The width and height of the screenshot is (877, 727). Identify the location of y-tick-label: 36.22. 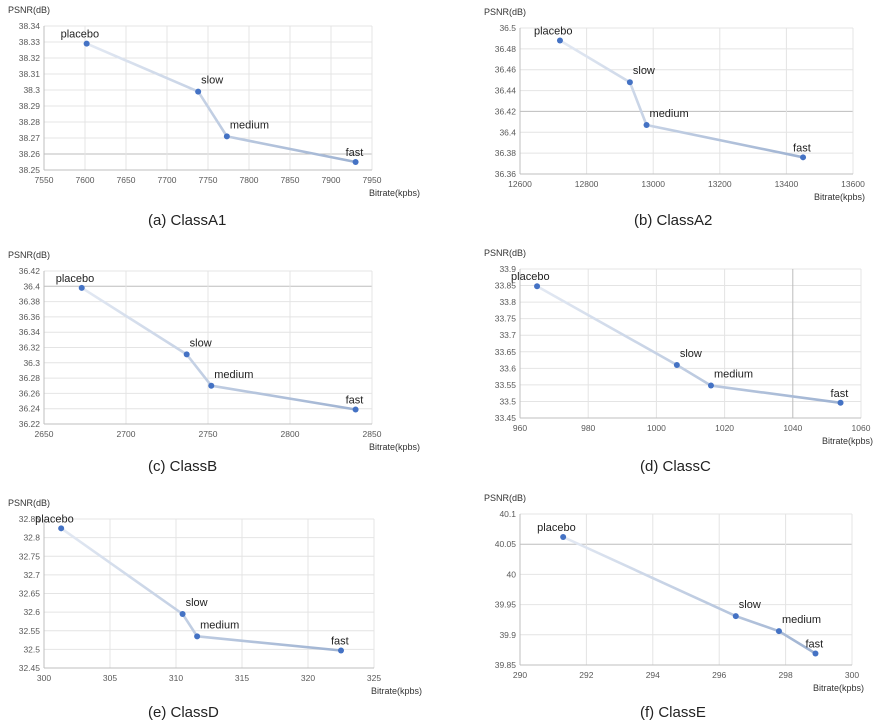
(30, 424).